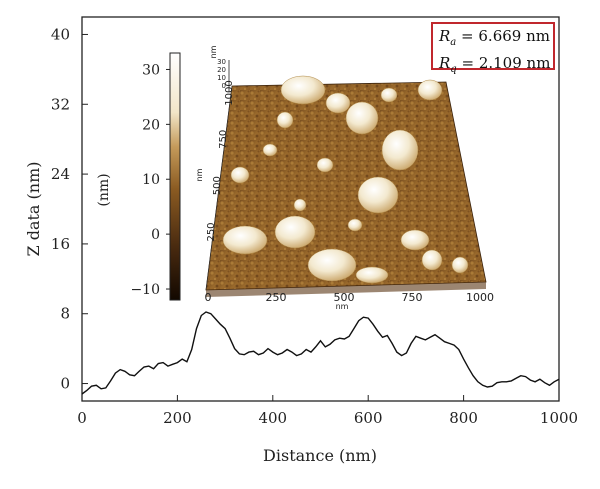 The image size is (600, 489). I want to click on y-tick-label: 24, so click(60, 174).